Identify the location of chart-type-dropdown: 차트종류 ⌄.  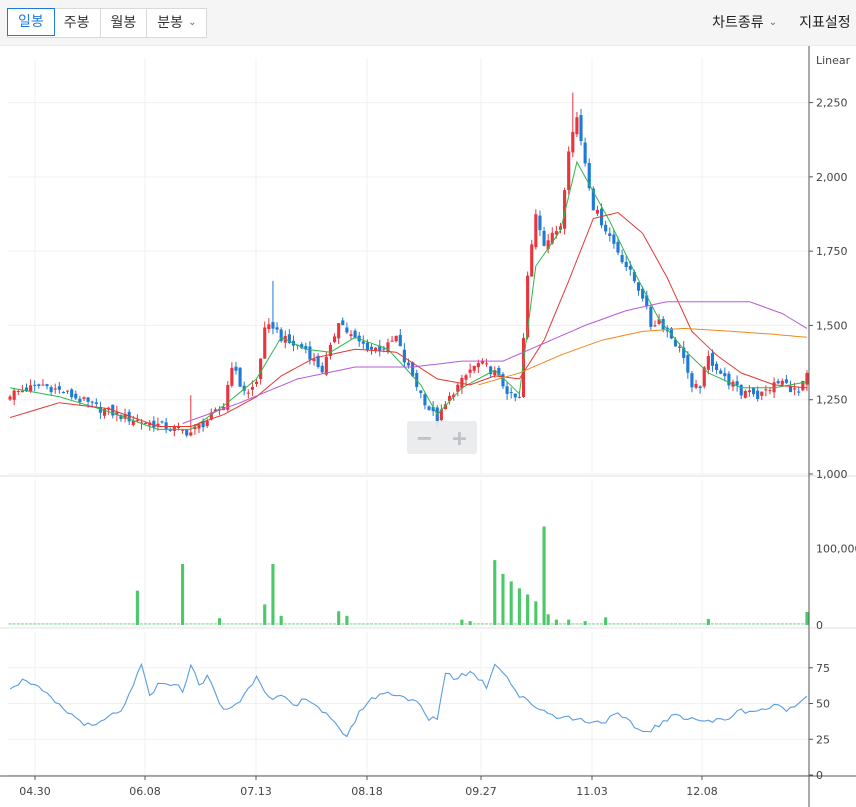
(744, 23).